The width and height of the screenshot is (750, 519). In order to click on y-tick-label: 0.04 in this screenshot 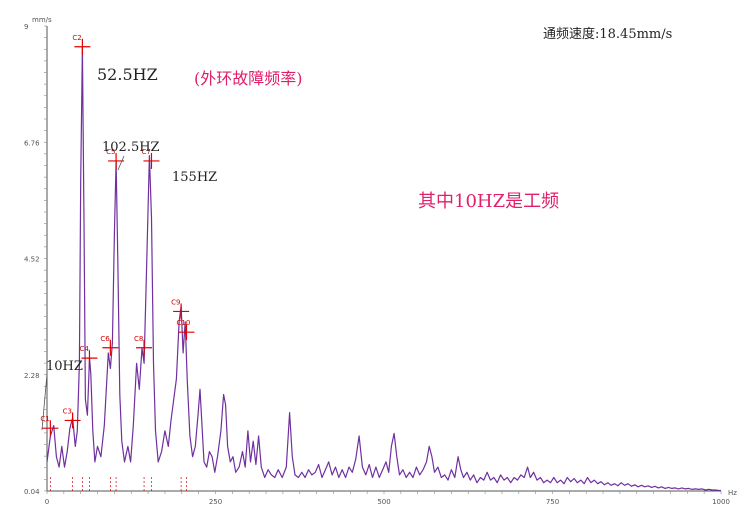, I will do `click(32, 492)`.